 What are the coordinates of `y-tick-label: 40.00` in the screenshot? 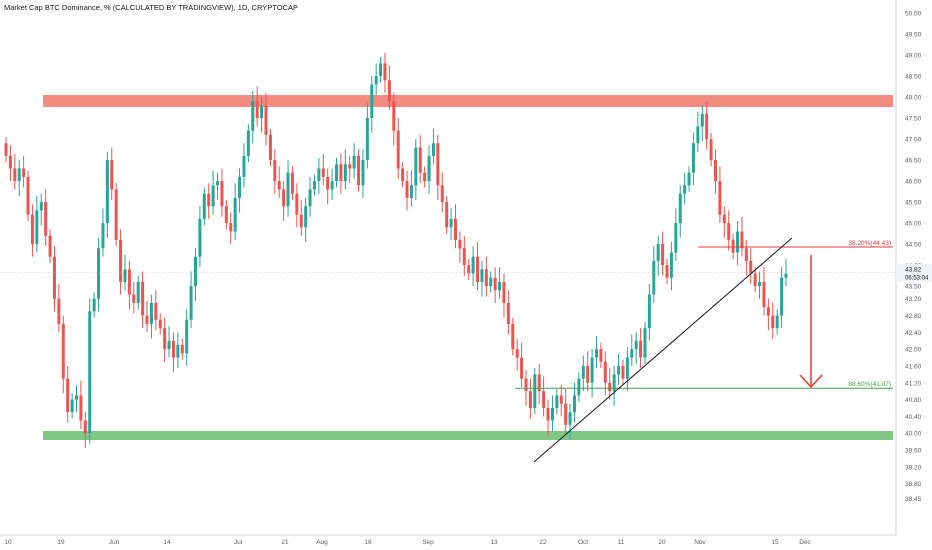 It's located at (913, 434).